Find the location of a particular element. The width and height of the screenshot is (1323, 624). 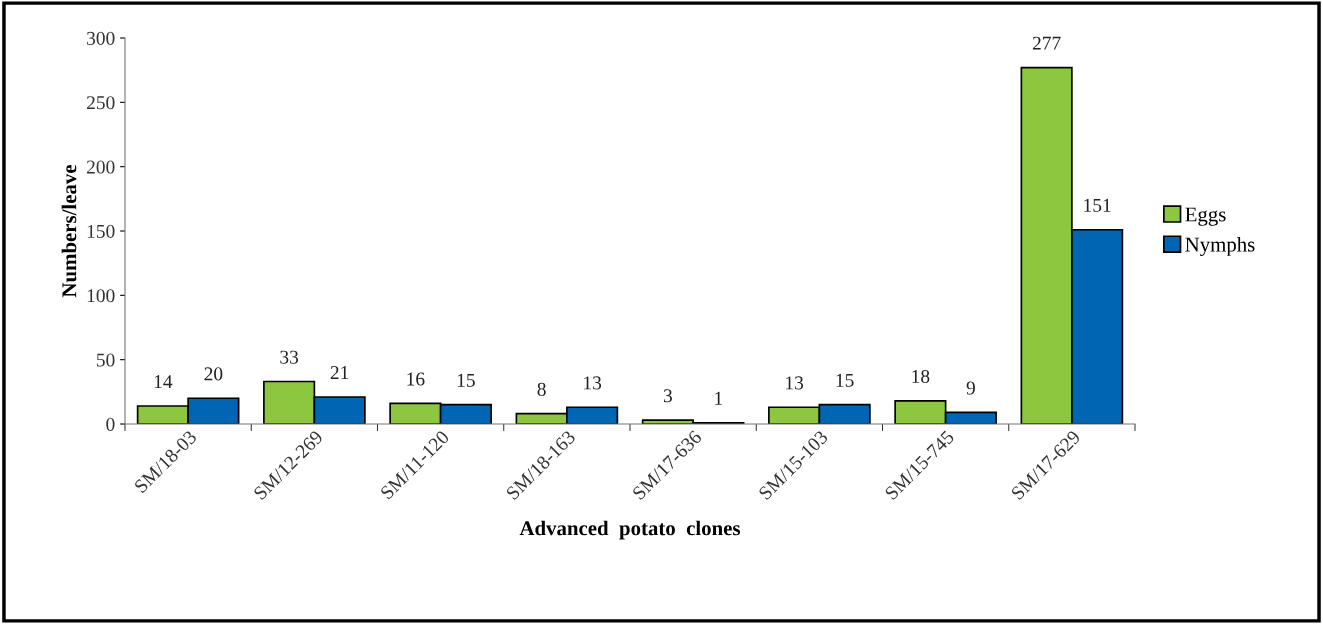

data-label: 3 is located at coordinates (667, 396).